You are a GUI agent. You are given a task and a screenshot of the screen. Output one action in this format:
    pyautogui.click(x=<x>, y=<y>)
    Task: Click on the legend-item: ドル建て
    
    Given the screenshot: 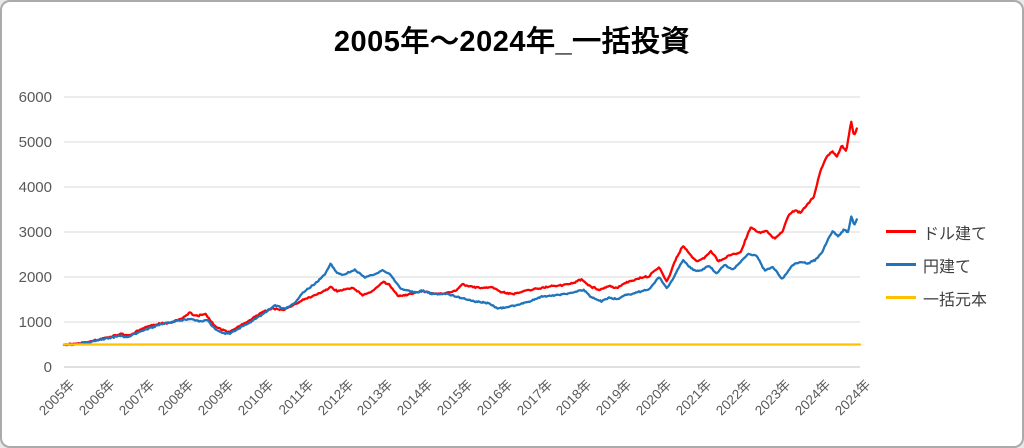 What is the action you would take?
    pyautogui.click(x=936, y=231)
    